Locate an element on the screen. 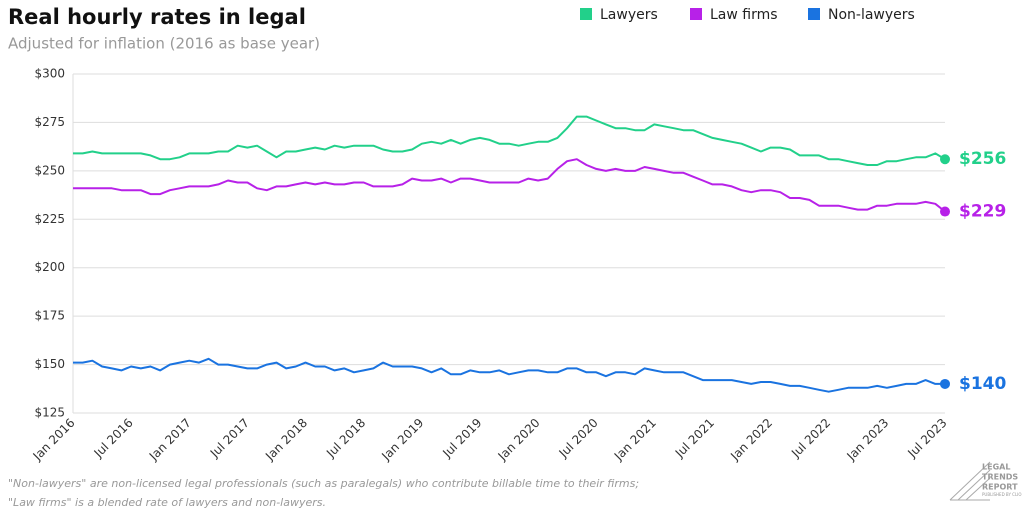 The width and height of the screenshot is (1024, 524). logo-text: REPORT is located at coordinates (1000, 487).